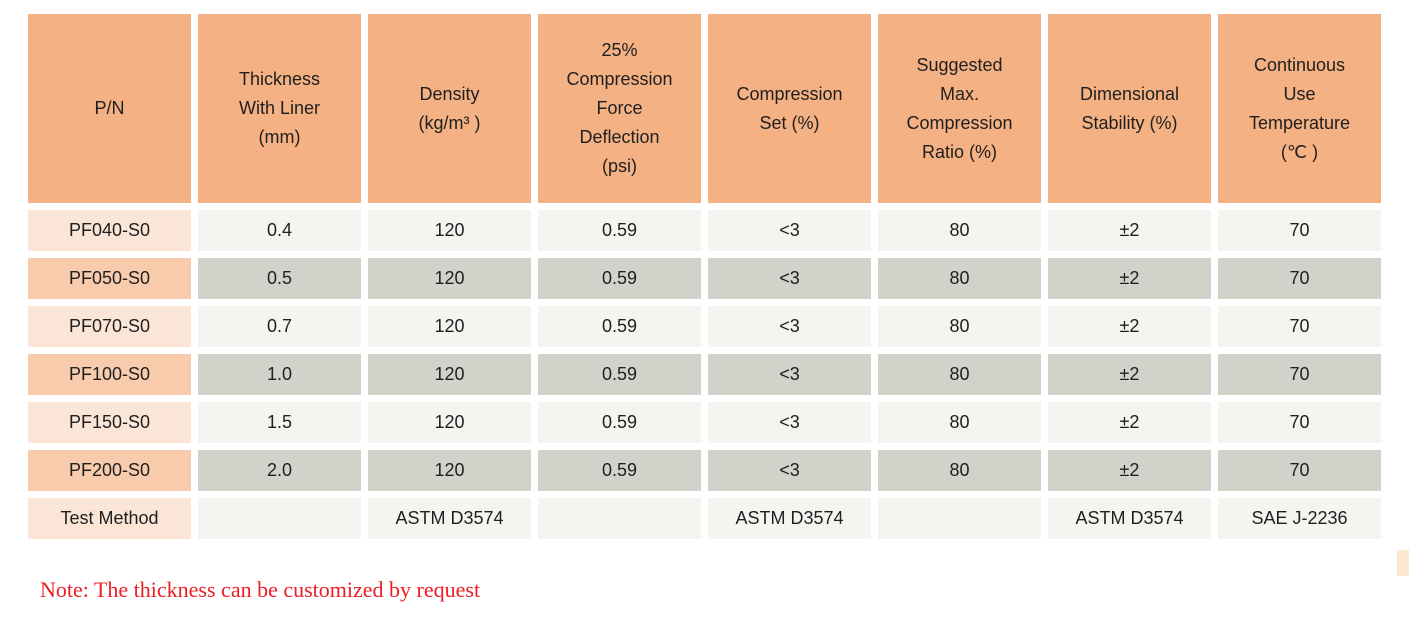 This screenshot has height=620, width=1409. I want to click on cell-thickness: 0.4, so click(279, 230).